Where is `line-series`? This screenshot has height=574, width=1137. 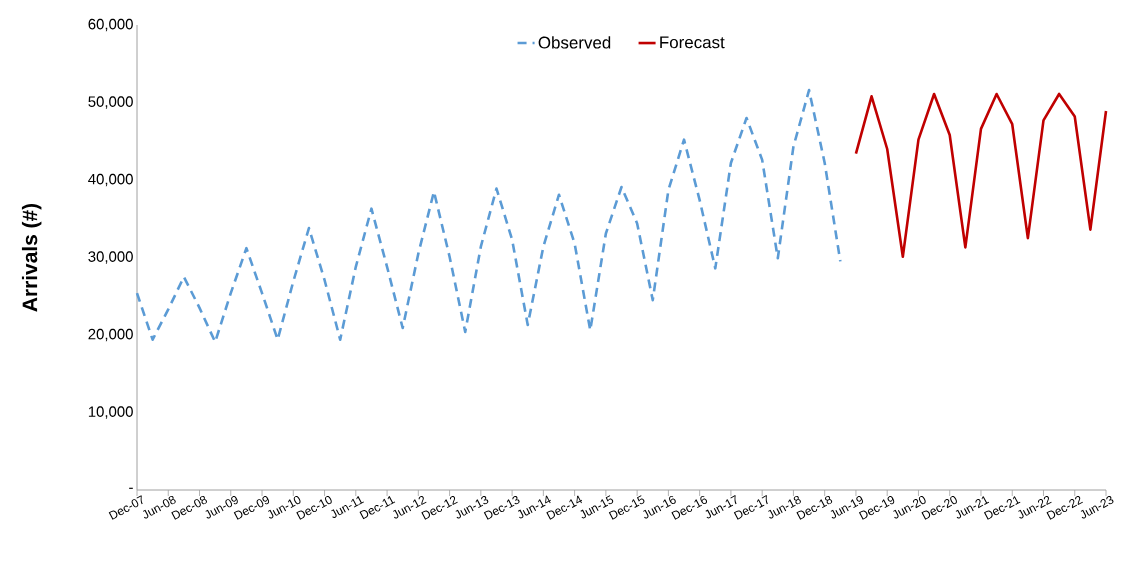 line-series is located at coordinates (981, 175).